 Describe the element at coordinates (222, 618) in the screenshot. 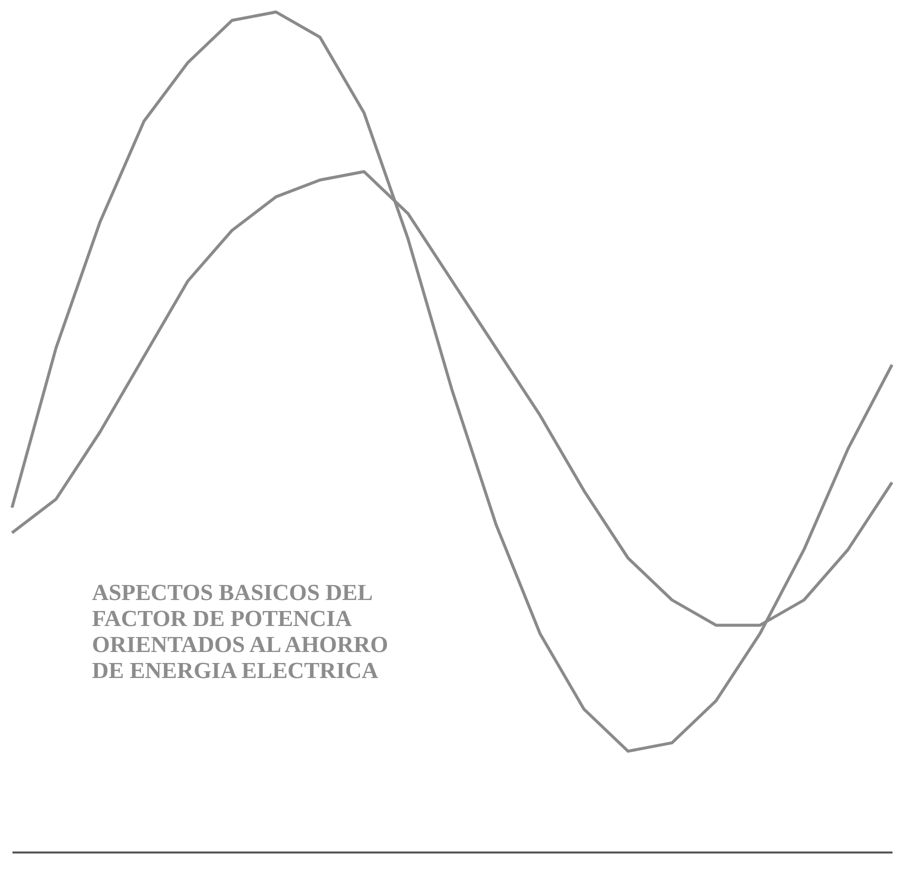

I see `annotation: FACTOR DE POTENCIA` at that location.